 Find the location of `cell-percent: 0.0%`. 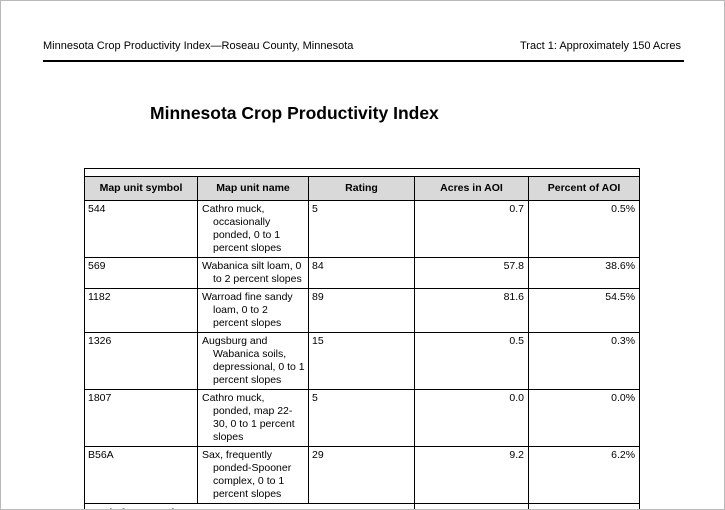

cell-percent: 0.0% is located at coordinates (584, 418).